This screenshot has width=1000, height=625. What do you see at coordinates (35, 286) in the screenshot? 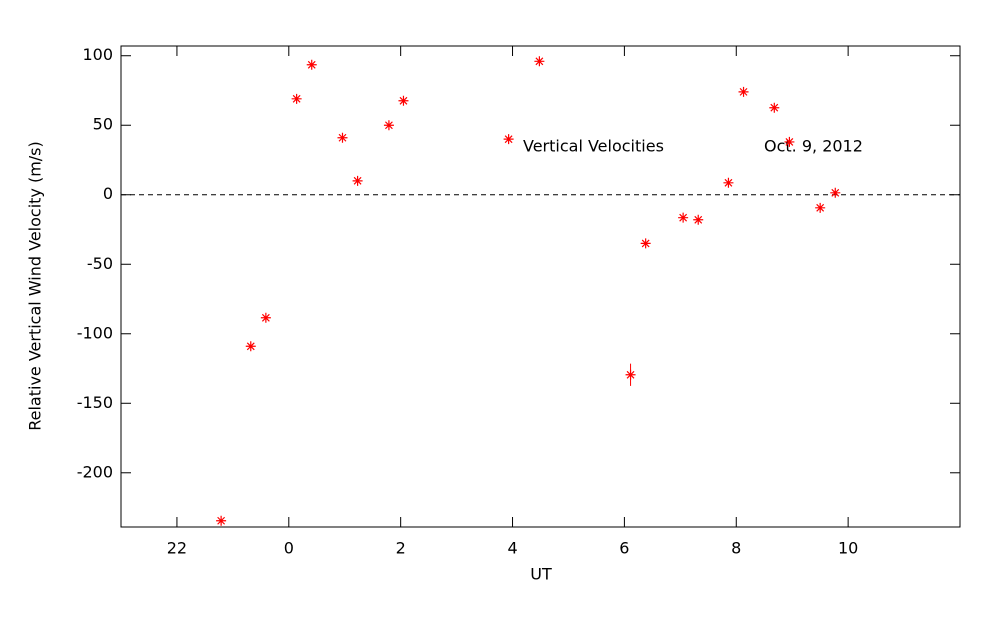
I see `y-axis-label: Relative Vertical Wind Velocity (m/s)` at bounding box center [35, 286].